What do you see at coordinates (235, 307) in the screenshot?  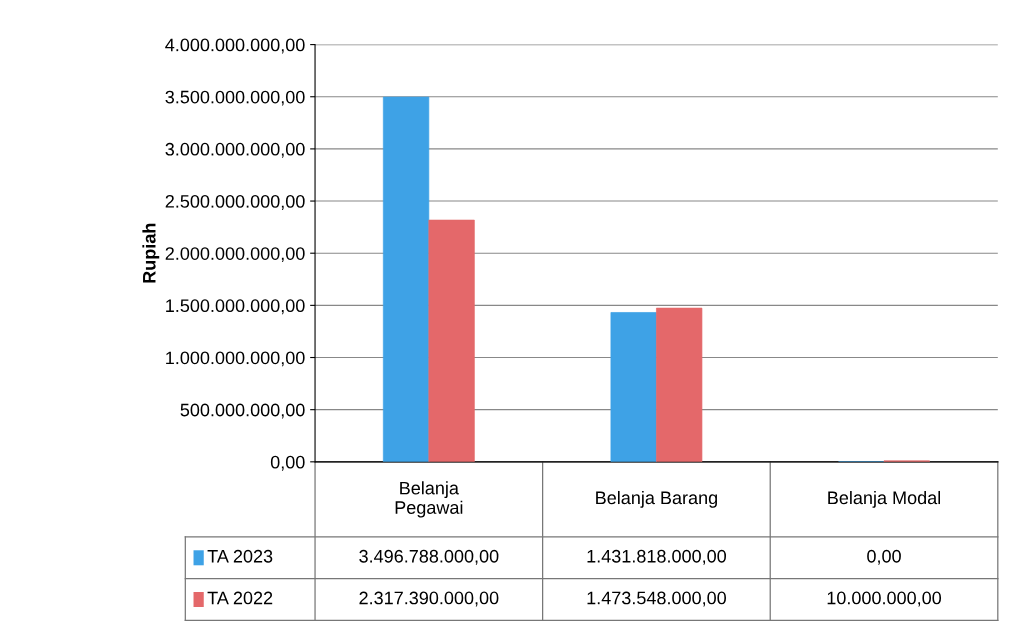 I see `y-tick-label: 1.500.000.000,00` at bounding box center [235, 307].